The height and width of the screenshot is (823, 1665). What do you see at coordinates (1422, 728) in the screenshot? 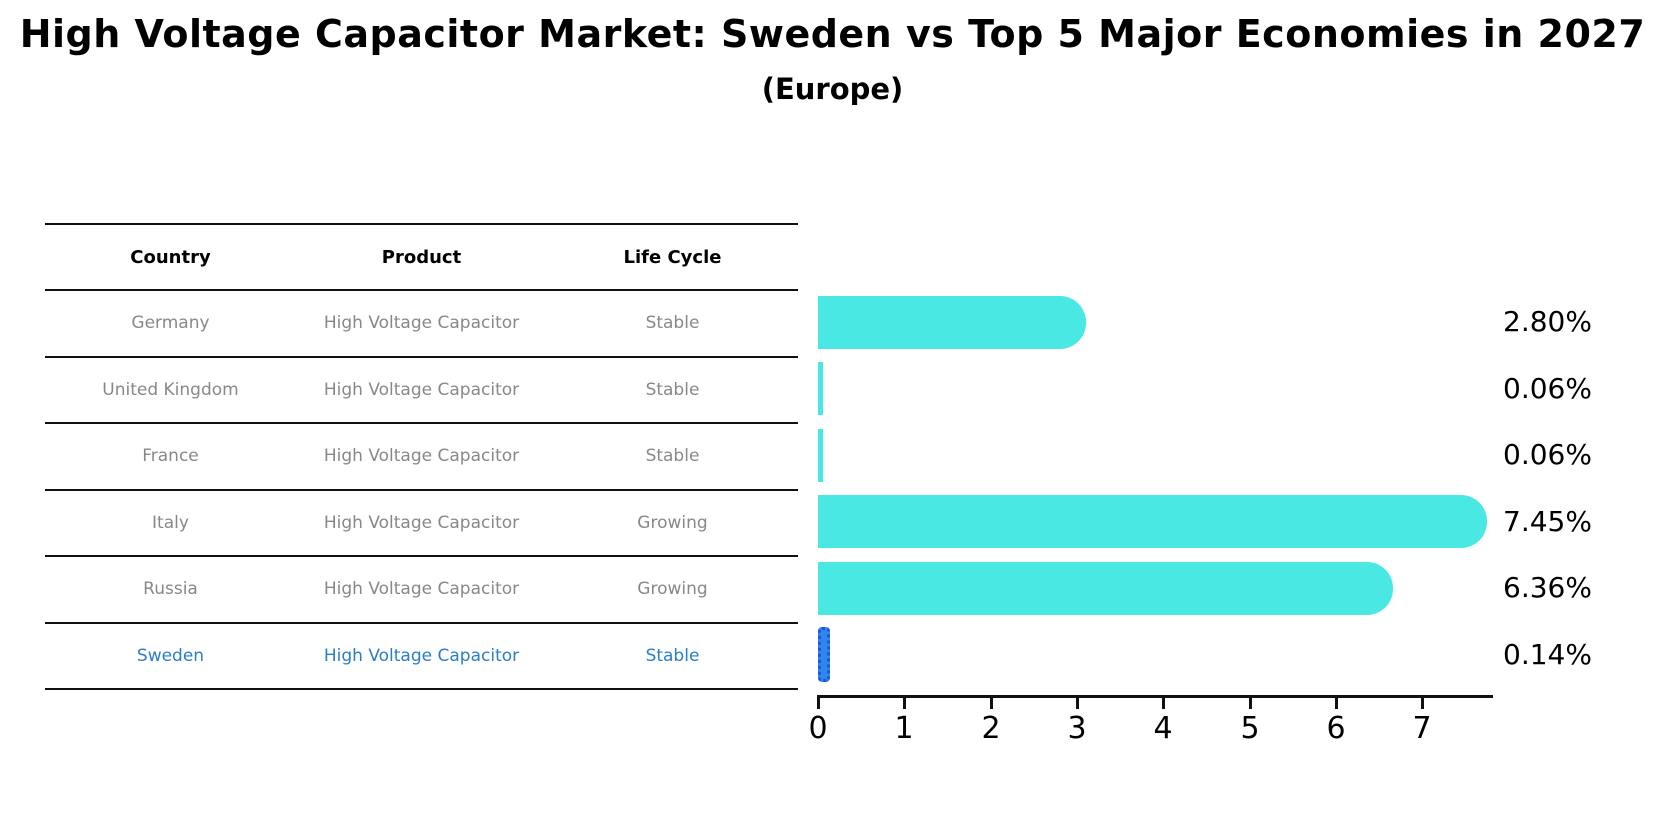
I see `x-tick-label: 7` at bounding box center [1422, 728].